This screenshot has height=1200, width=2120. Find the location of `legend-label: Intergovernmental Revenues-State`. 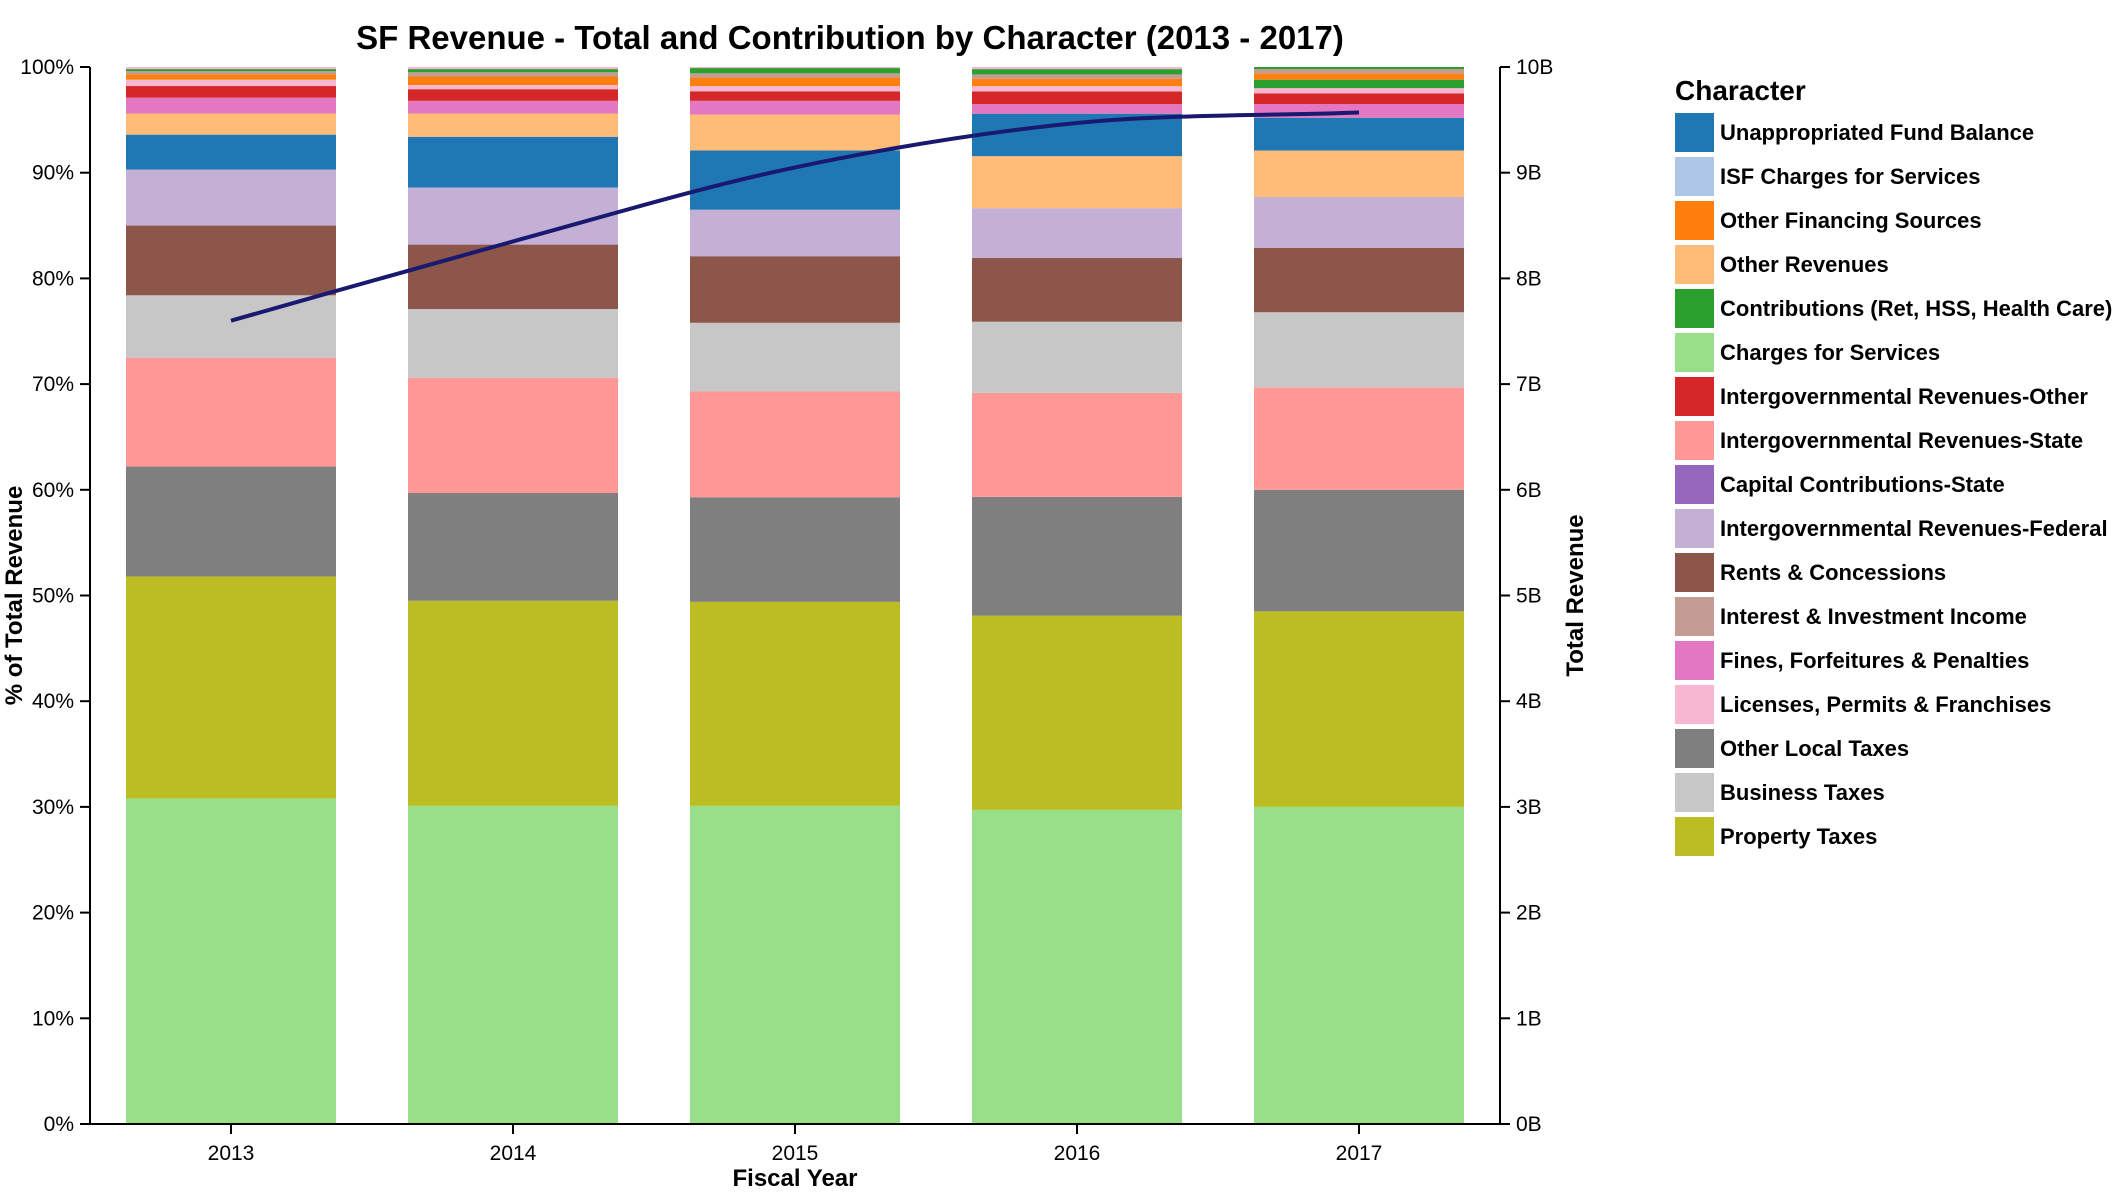

legend-label: Intergovernmental Revenues-State is located at coordinates (1901, 440).